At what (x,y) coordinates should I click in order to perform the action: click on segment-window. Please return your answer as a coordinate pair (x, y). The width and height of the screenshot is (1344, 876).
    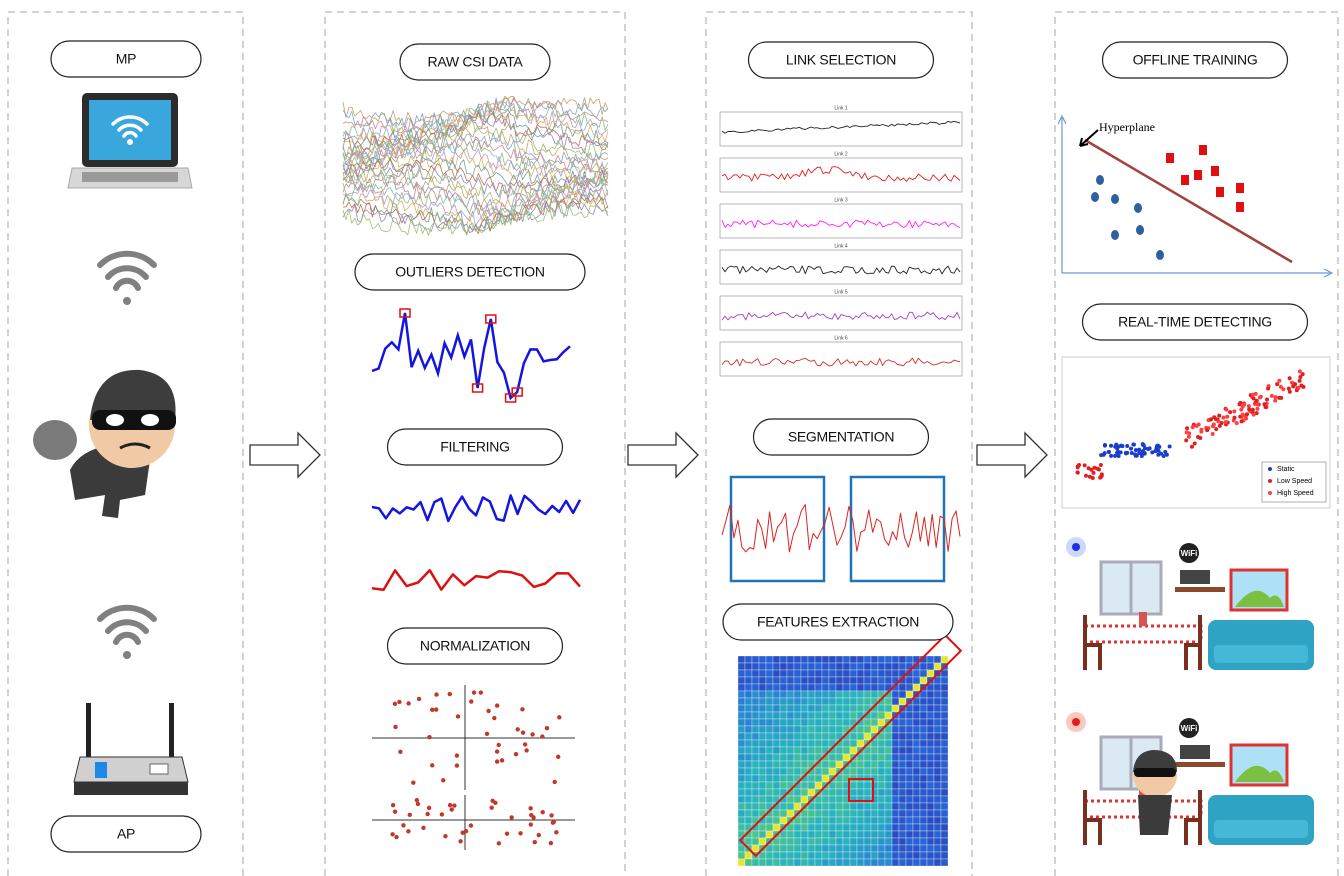
    Looking at the image, I should click on (777, 529).